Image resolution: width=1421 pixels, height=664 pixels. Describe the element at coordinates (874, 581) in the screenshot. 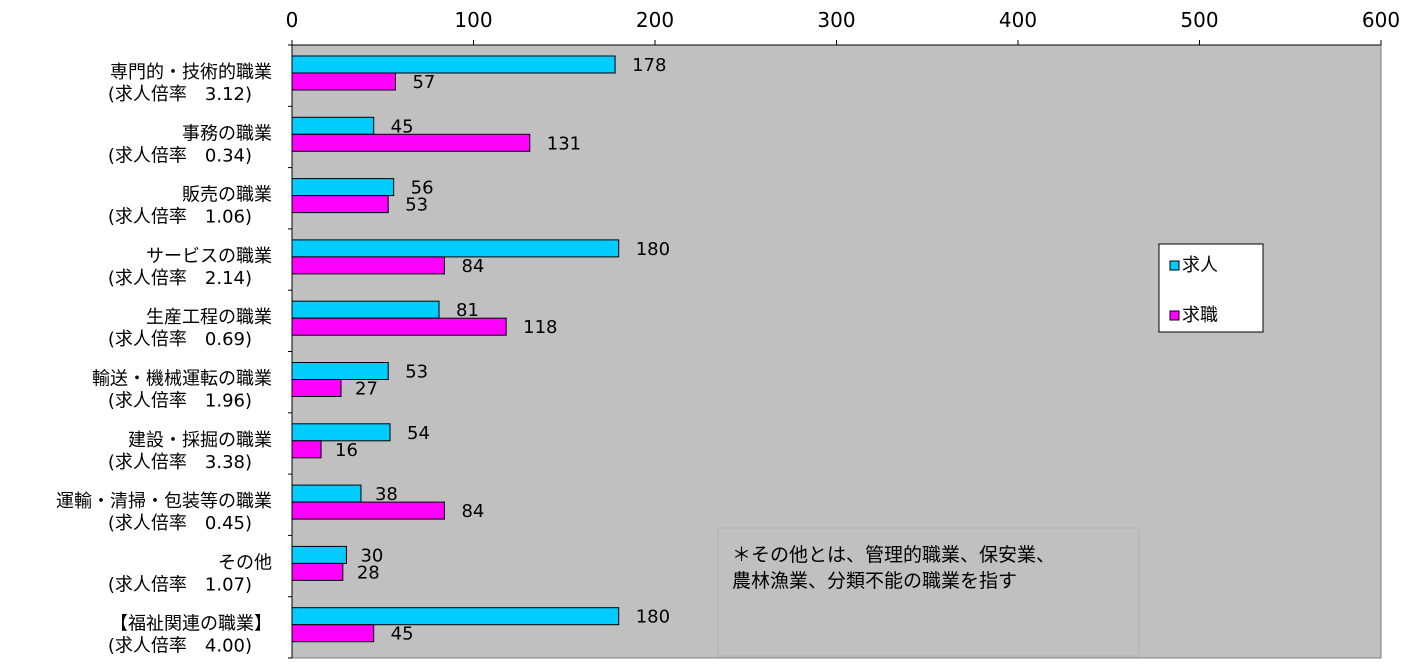

I see `annotation-text: 農林漁業、分類不能の職業を指す` at that location.